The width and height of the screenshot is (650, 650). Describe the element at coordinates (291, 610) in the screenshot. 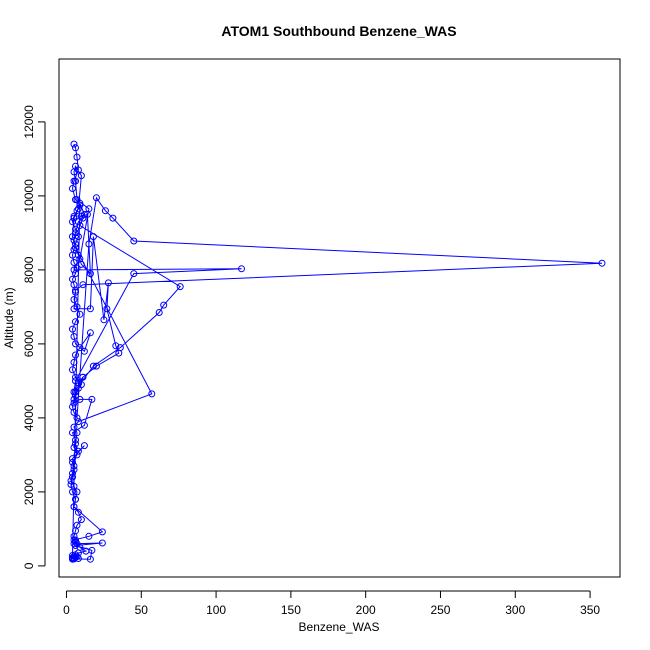

I see `x-tick-label: 150` at that location.